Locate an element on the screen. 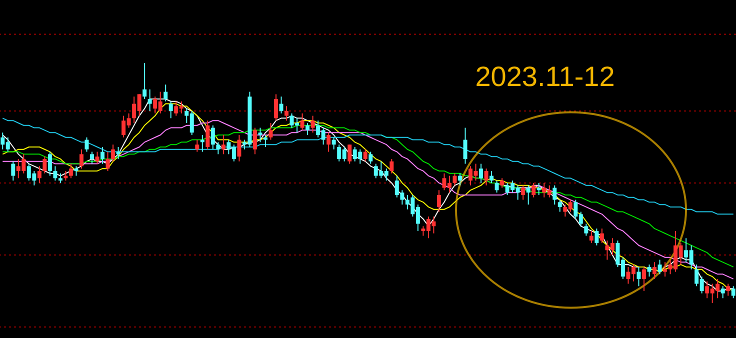 The width and height of the screenshot is (736, 338). chart-title: 2023.11-12 is located at coordinates (545, 76).